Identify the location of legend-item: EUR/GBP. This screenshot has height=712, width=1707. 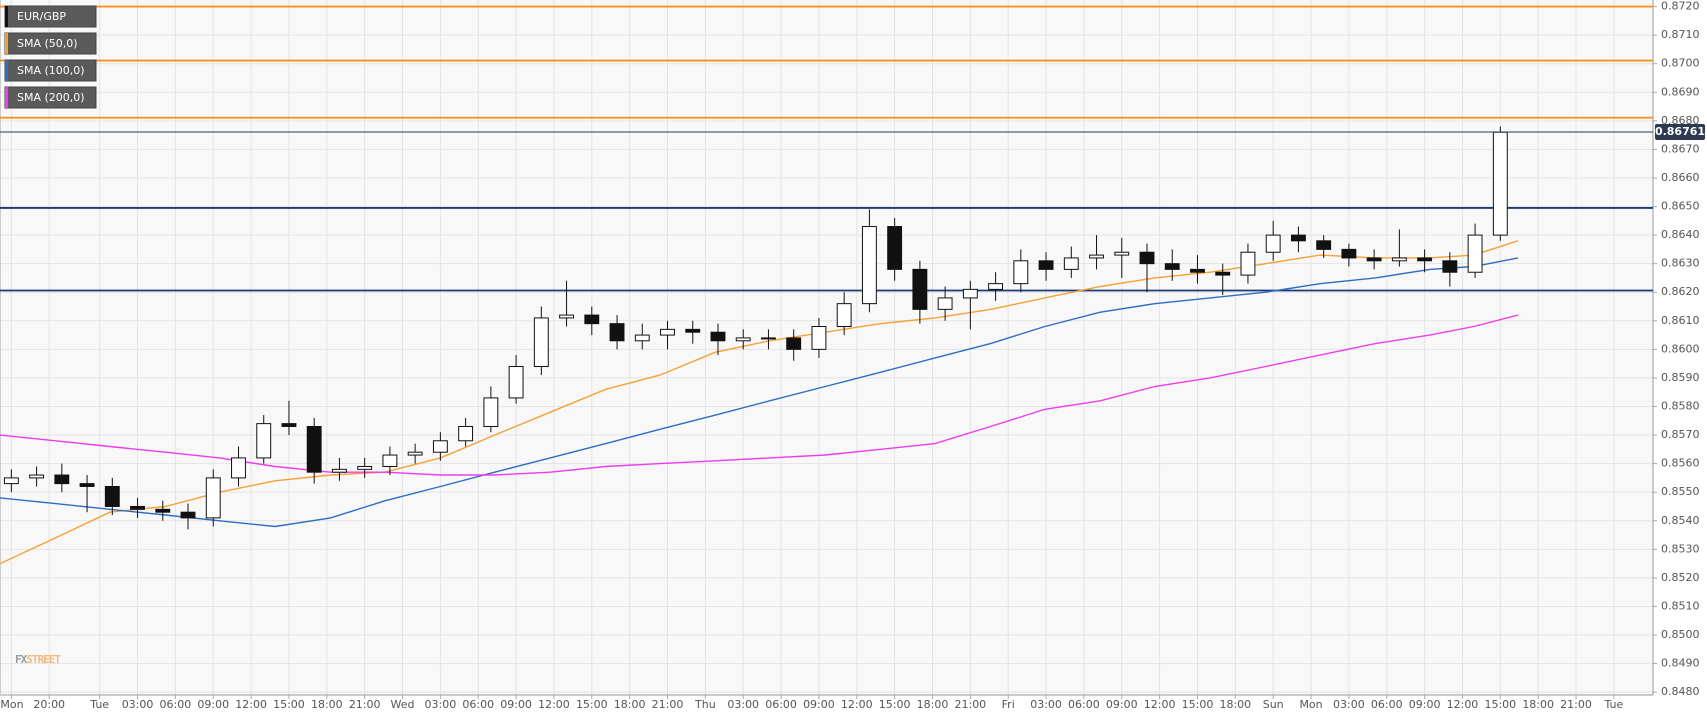
(50, 16).